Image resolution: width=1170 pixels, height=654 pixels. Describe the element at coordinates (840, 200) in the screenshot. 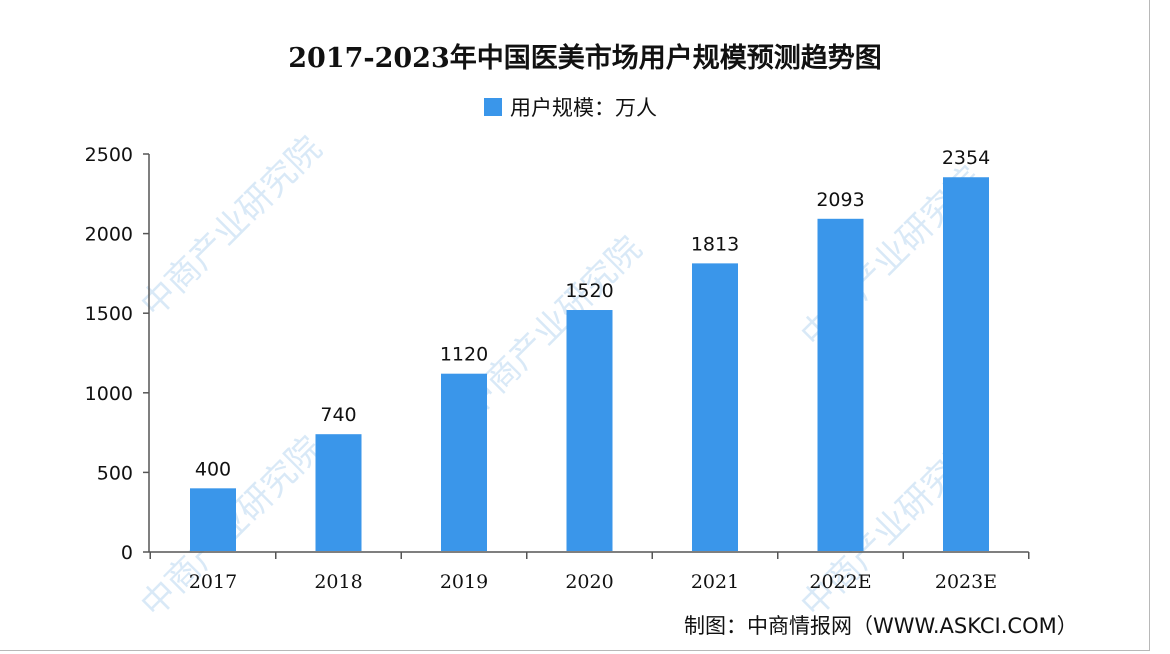

I see `data-label-2022E: 2093` at that location.